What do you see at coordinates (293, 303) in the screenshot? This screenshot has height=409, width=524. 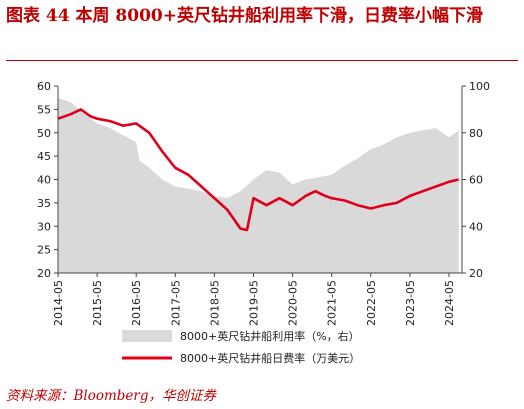 I see `x-tick-label: 2020-05` at bounding box center [293, 303].